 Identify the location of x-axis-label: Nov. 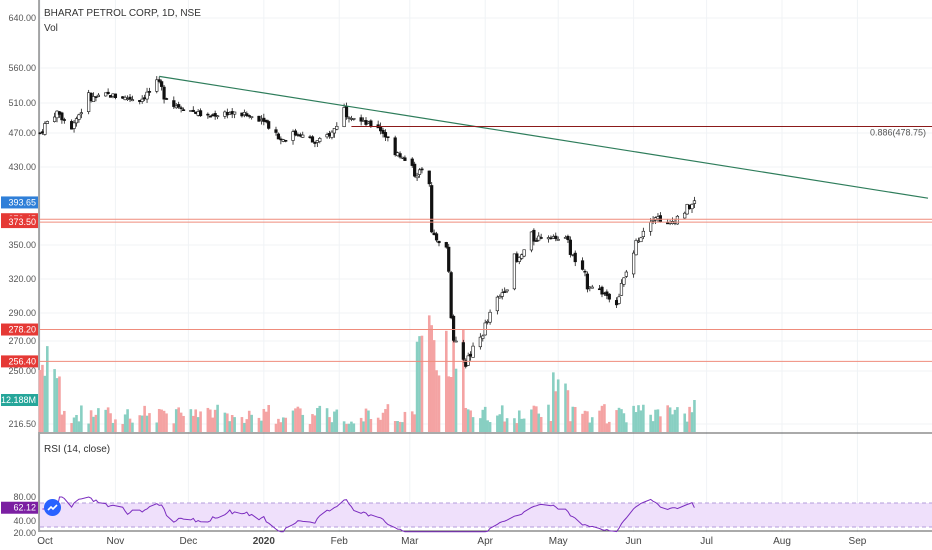
(116, 541).